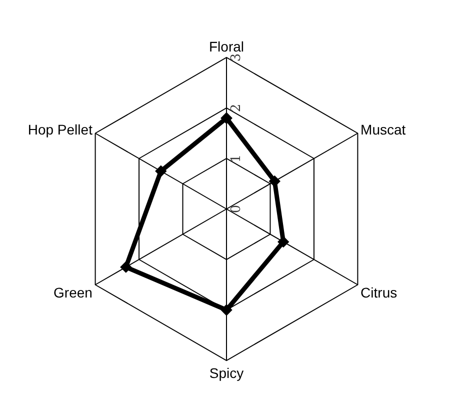 This screenshot has width=453, height=418. What do you see at coordinates (236, 108) in the screenshot?
I see `y-tick-label: 2` at bounding box center [236, 108].